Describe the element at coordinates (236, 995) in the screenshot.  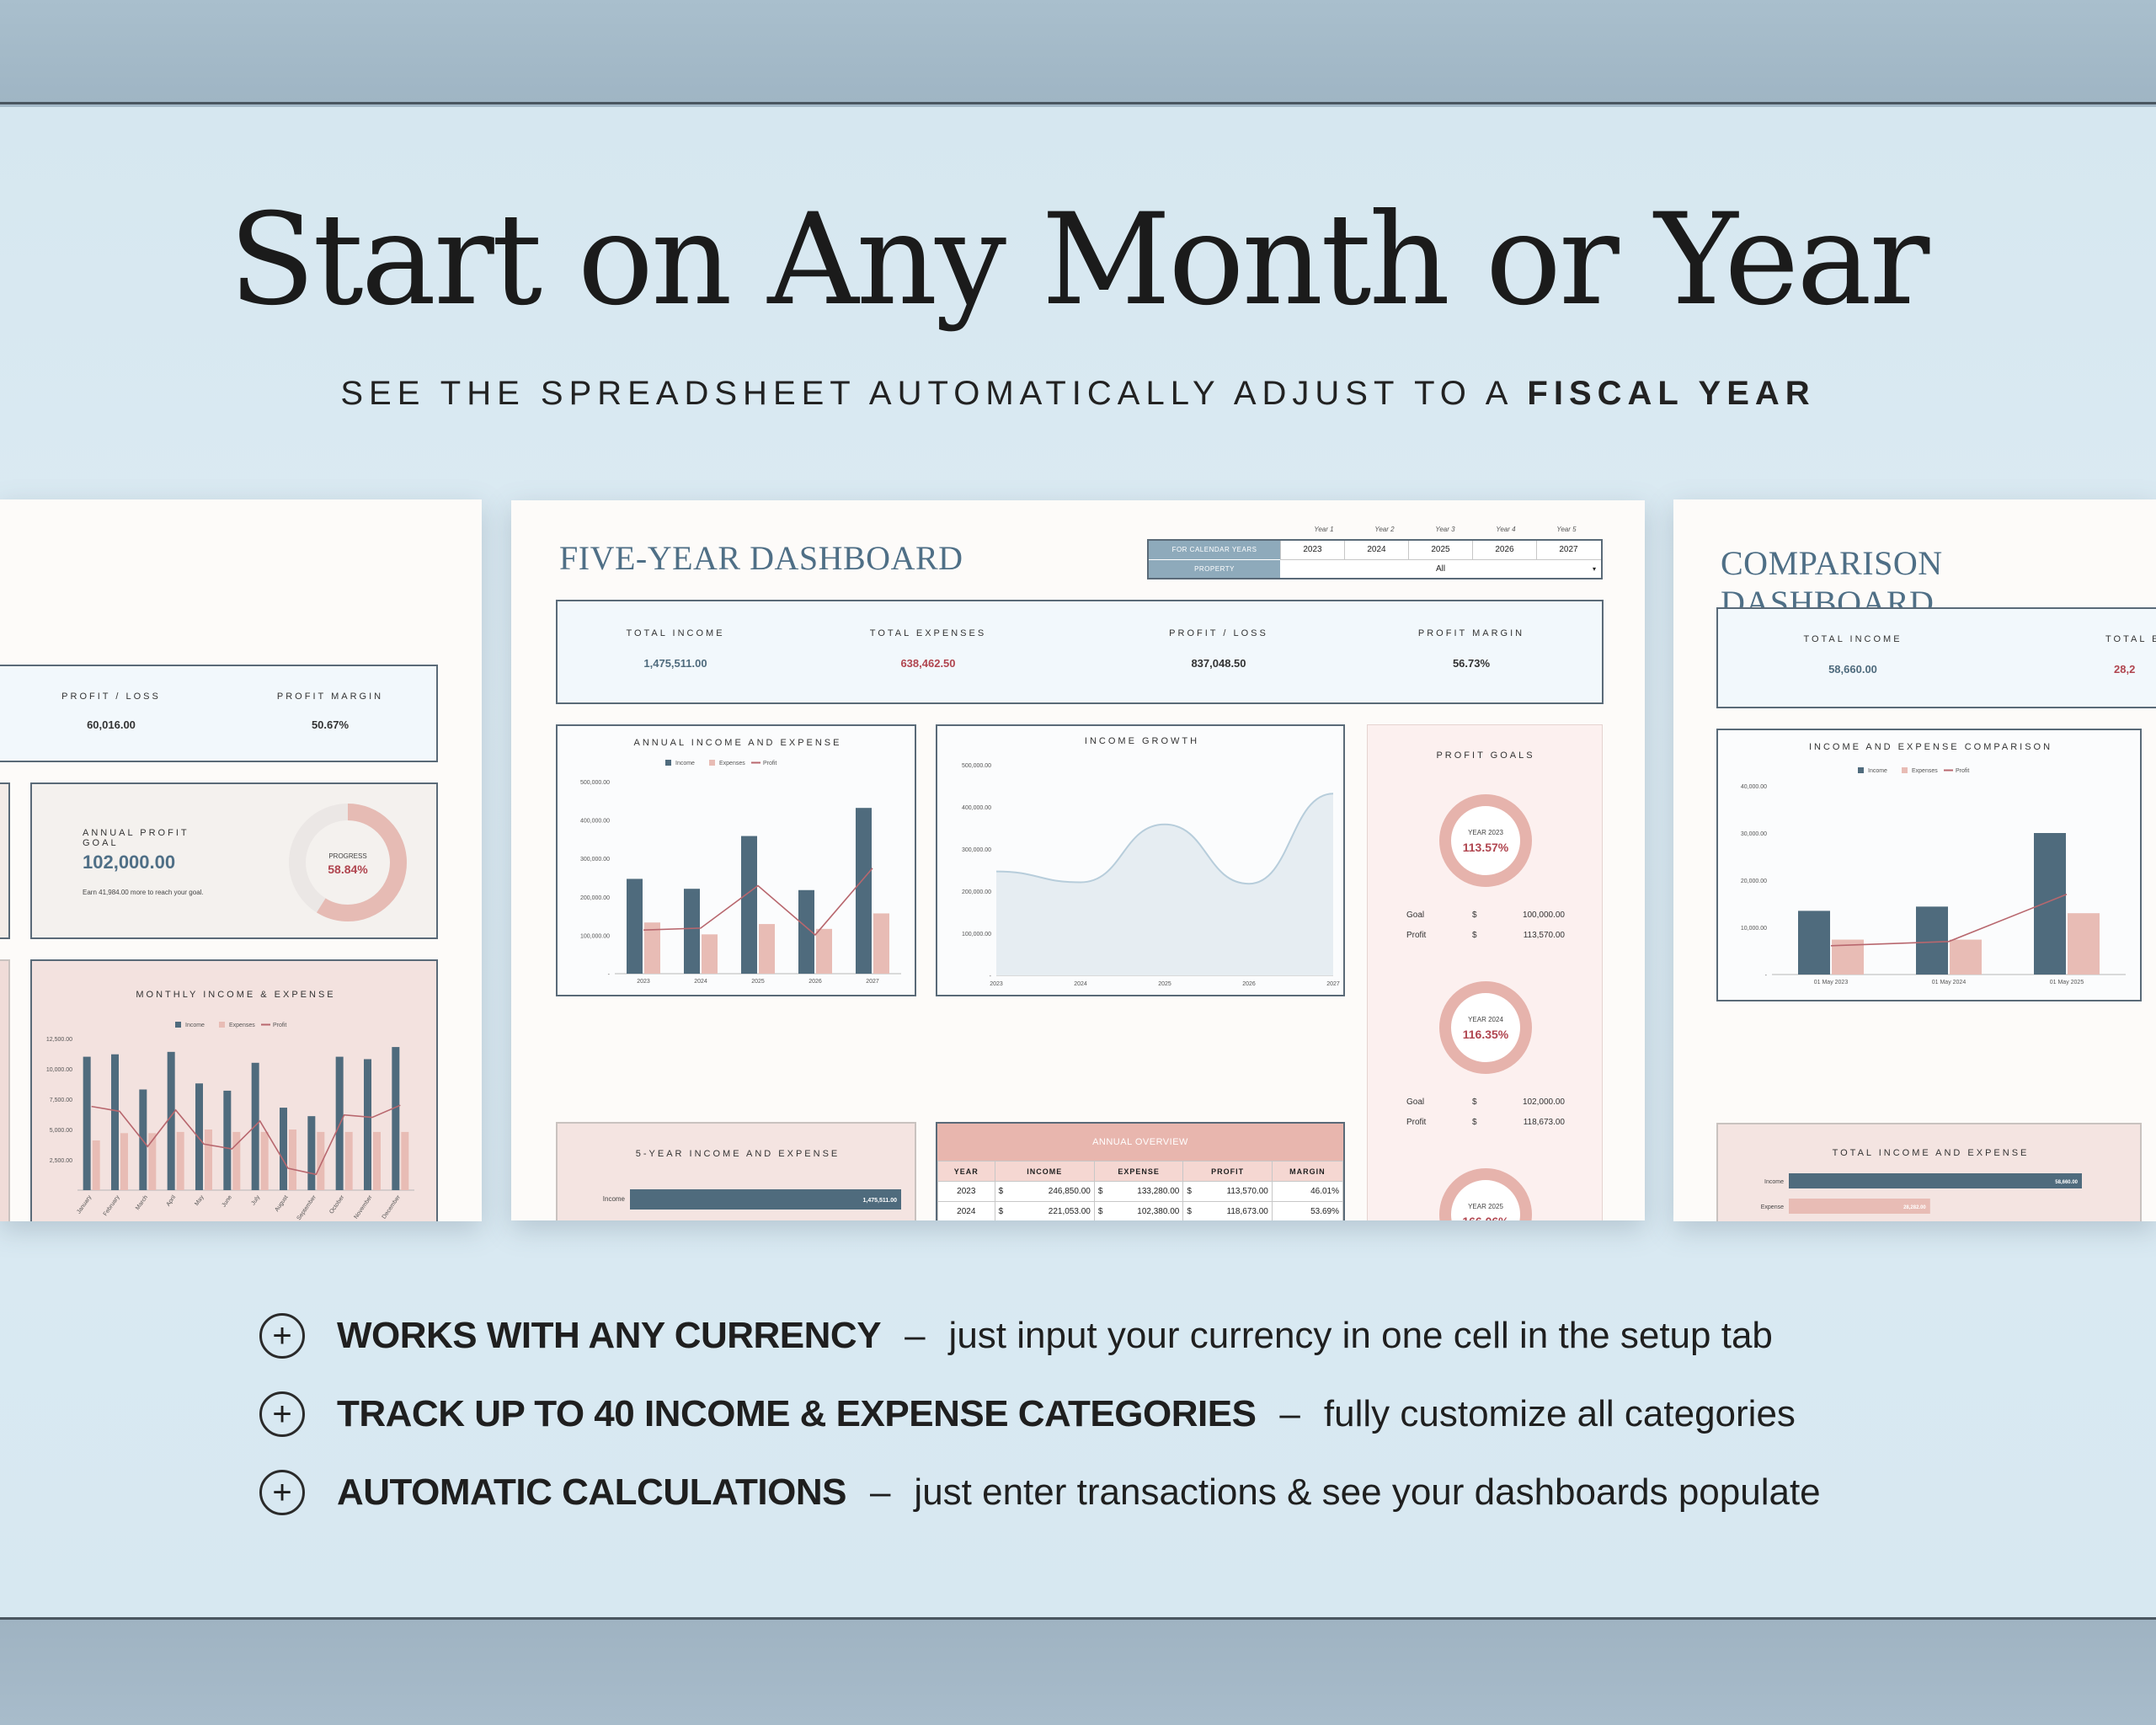
I see `chart-title: MONTHLY INCOME & EXPENSE` at that location.